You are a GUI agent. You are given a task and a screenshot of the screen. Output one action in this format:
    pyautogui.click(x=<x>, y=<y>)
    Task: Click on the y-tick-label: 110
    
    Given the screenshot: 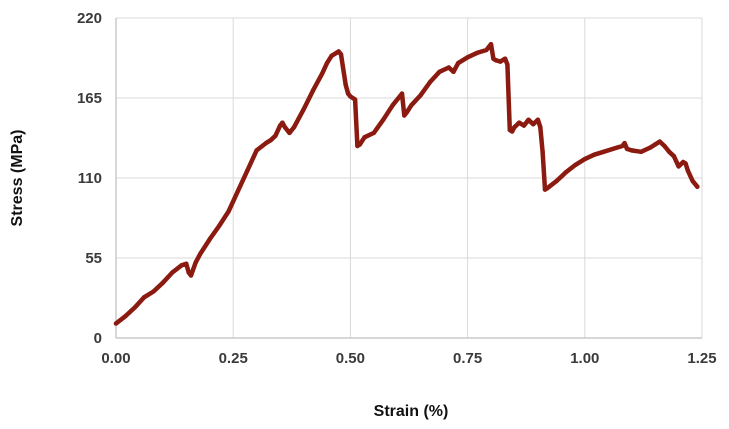 What is the action you would take?
    pyautogui.click(x=90, y=178)
    